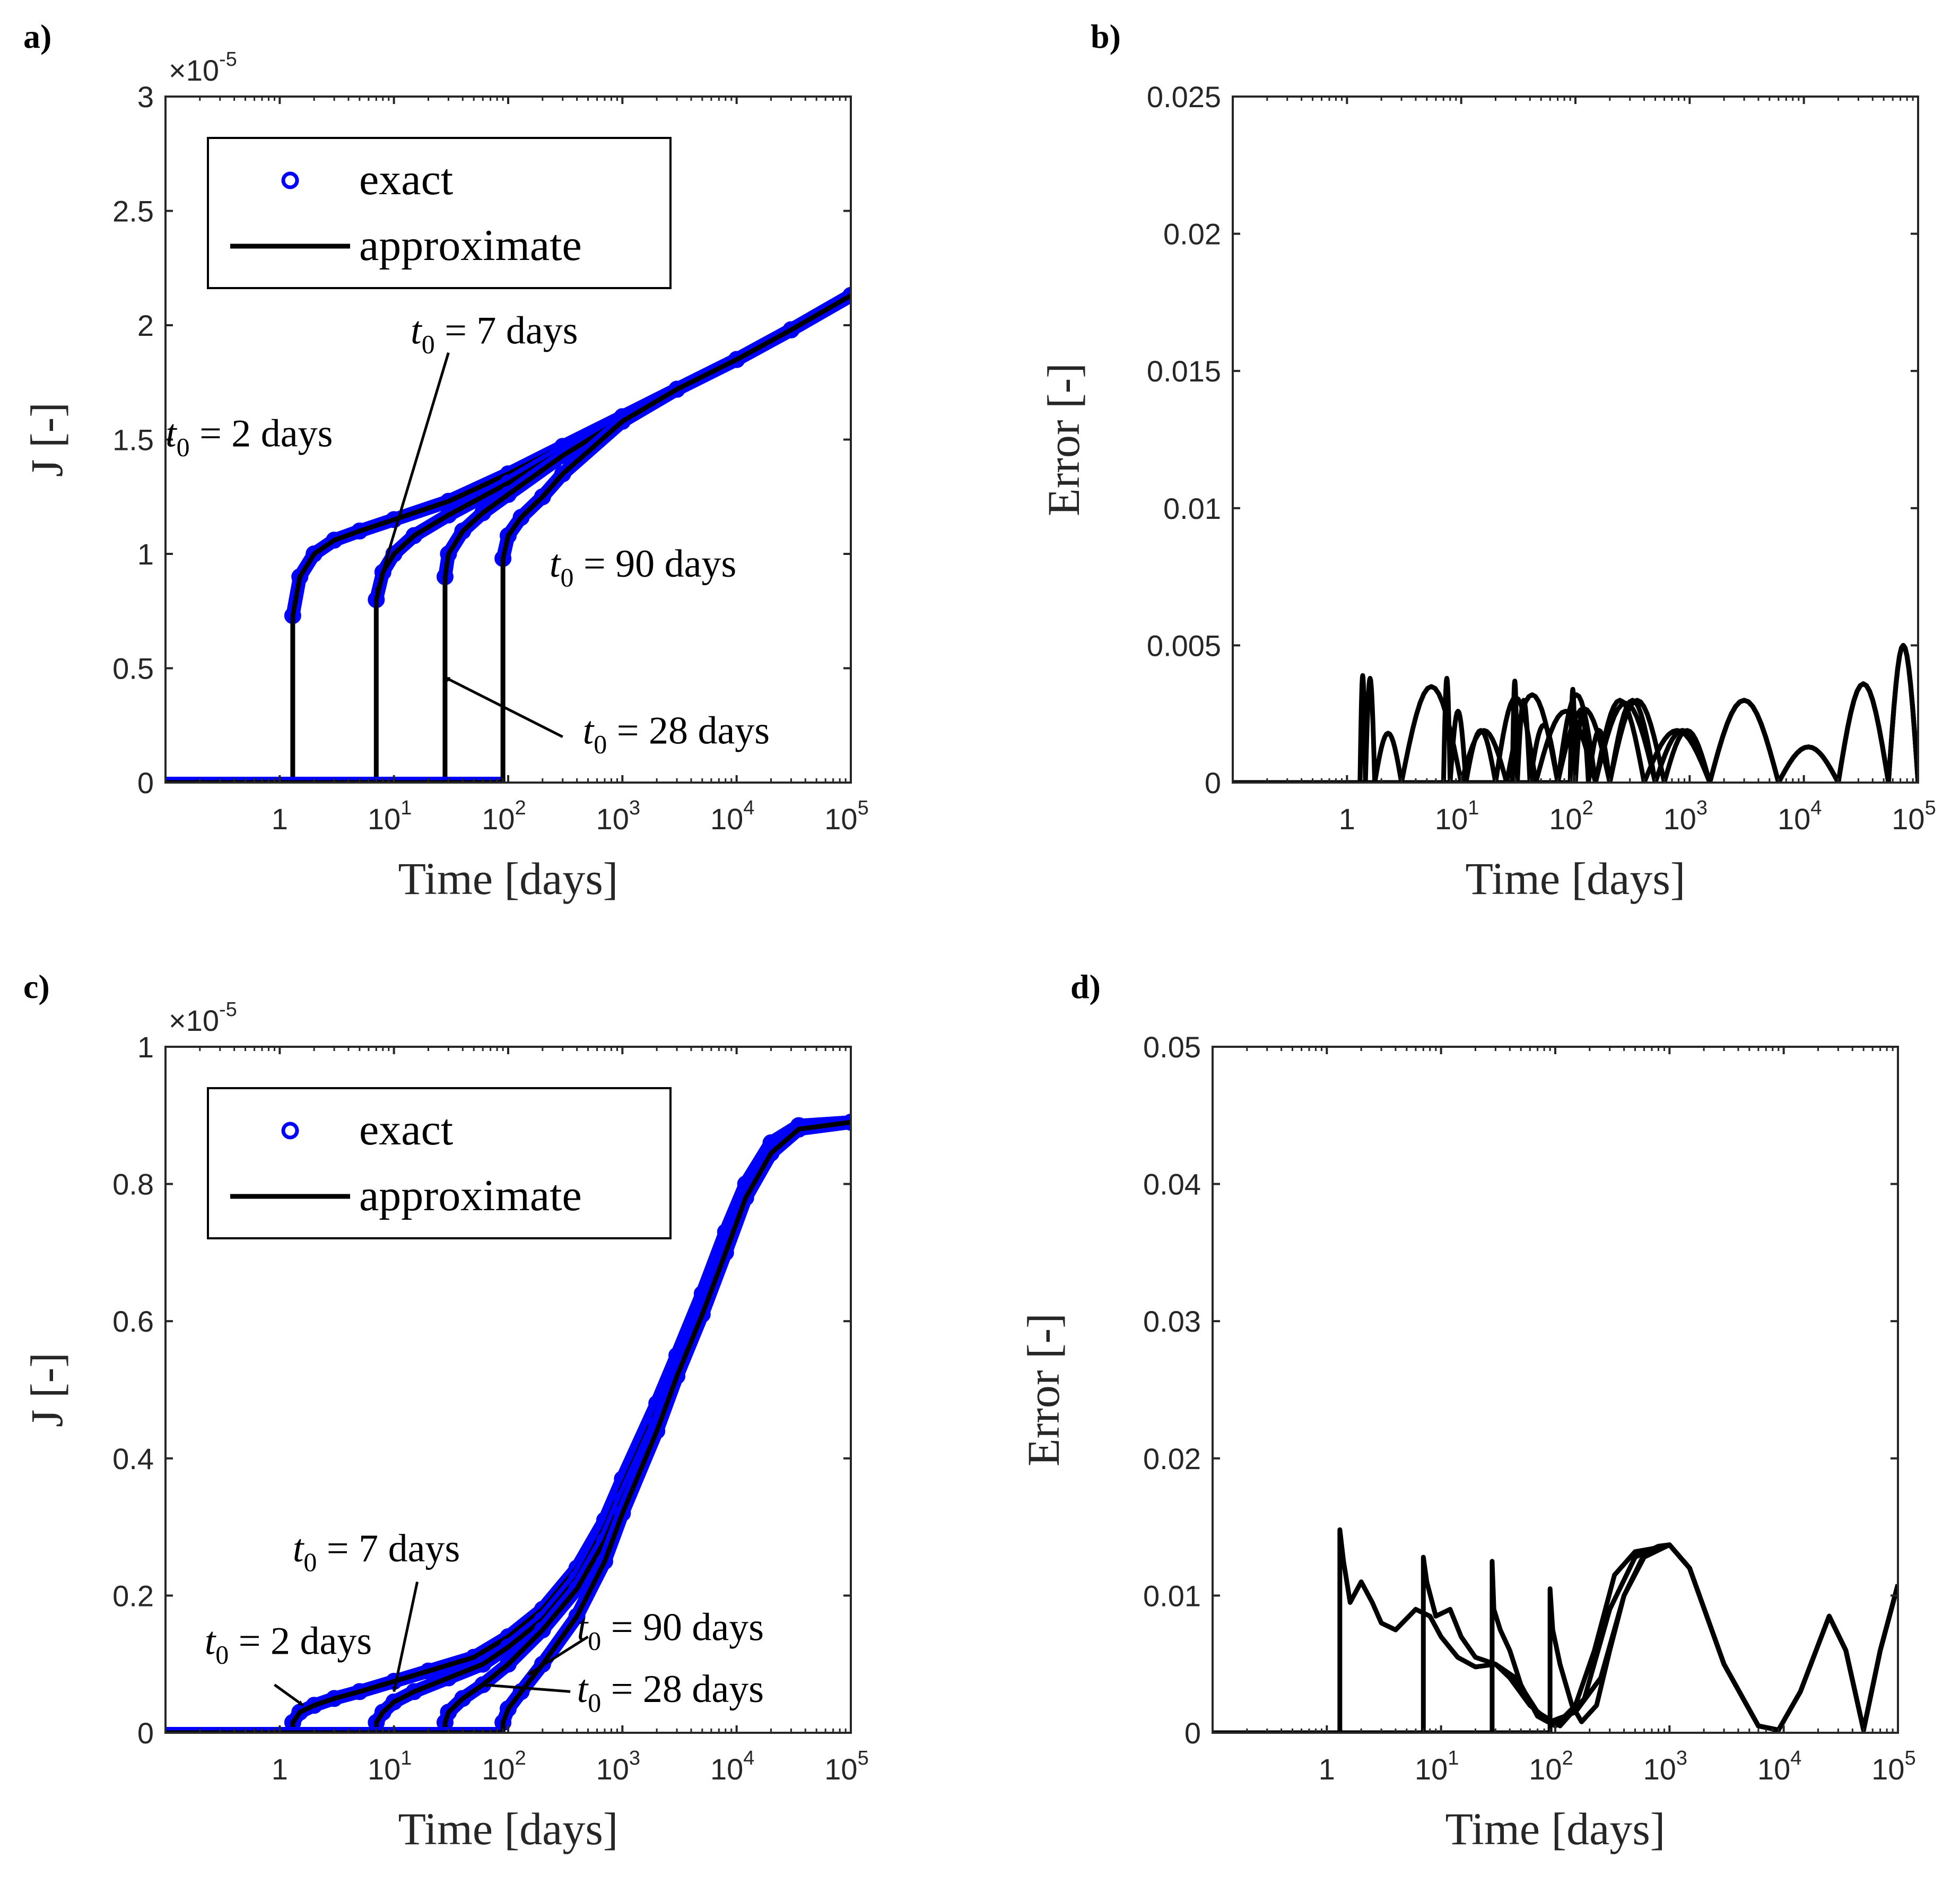  Describe the element at coordinates (634, 808) in the screenshot. I see `x-tick-exp: 3` at that location.